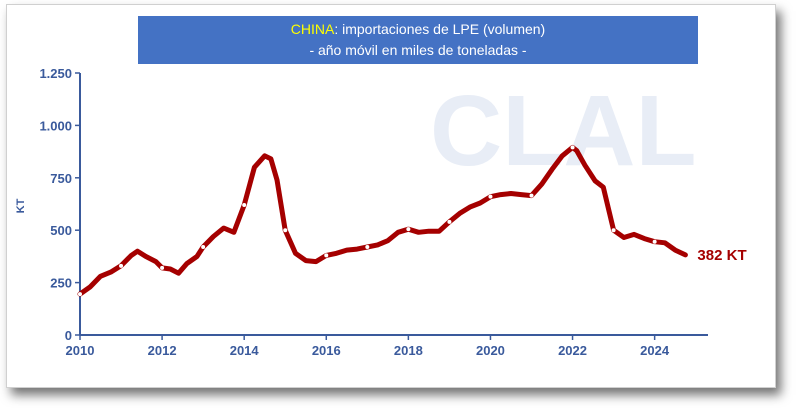 Image resolution: width=800 pixels, height=408 pixels. Describe the element at coordinates (61, 178) in the screenshot. I see `y-tick-label: 750` at that location.